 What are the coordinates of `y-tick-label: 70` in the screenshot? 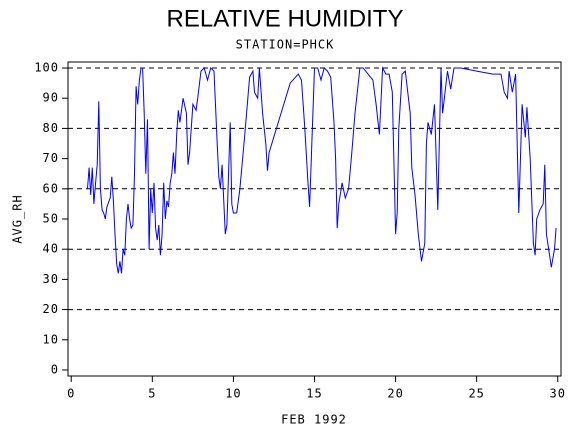 It's located at (51, 158).